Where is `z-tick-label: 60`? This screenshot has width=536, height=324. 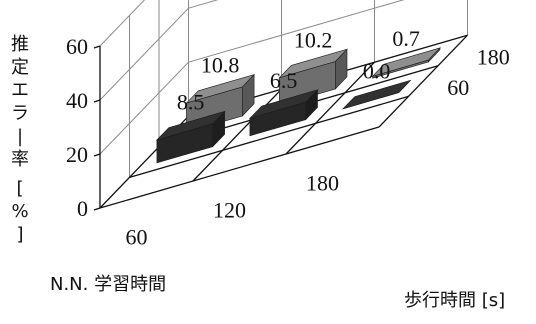
z-tick-label: 60 is located at coordinates (458, 87).